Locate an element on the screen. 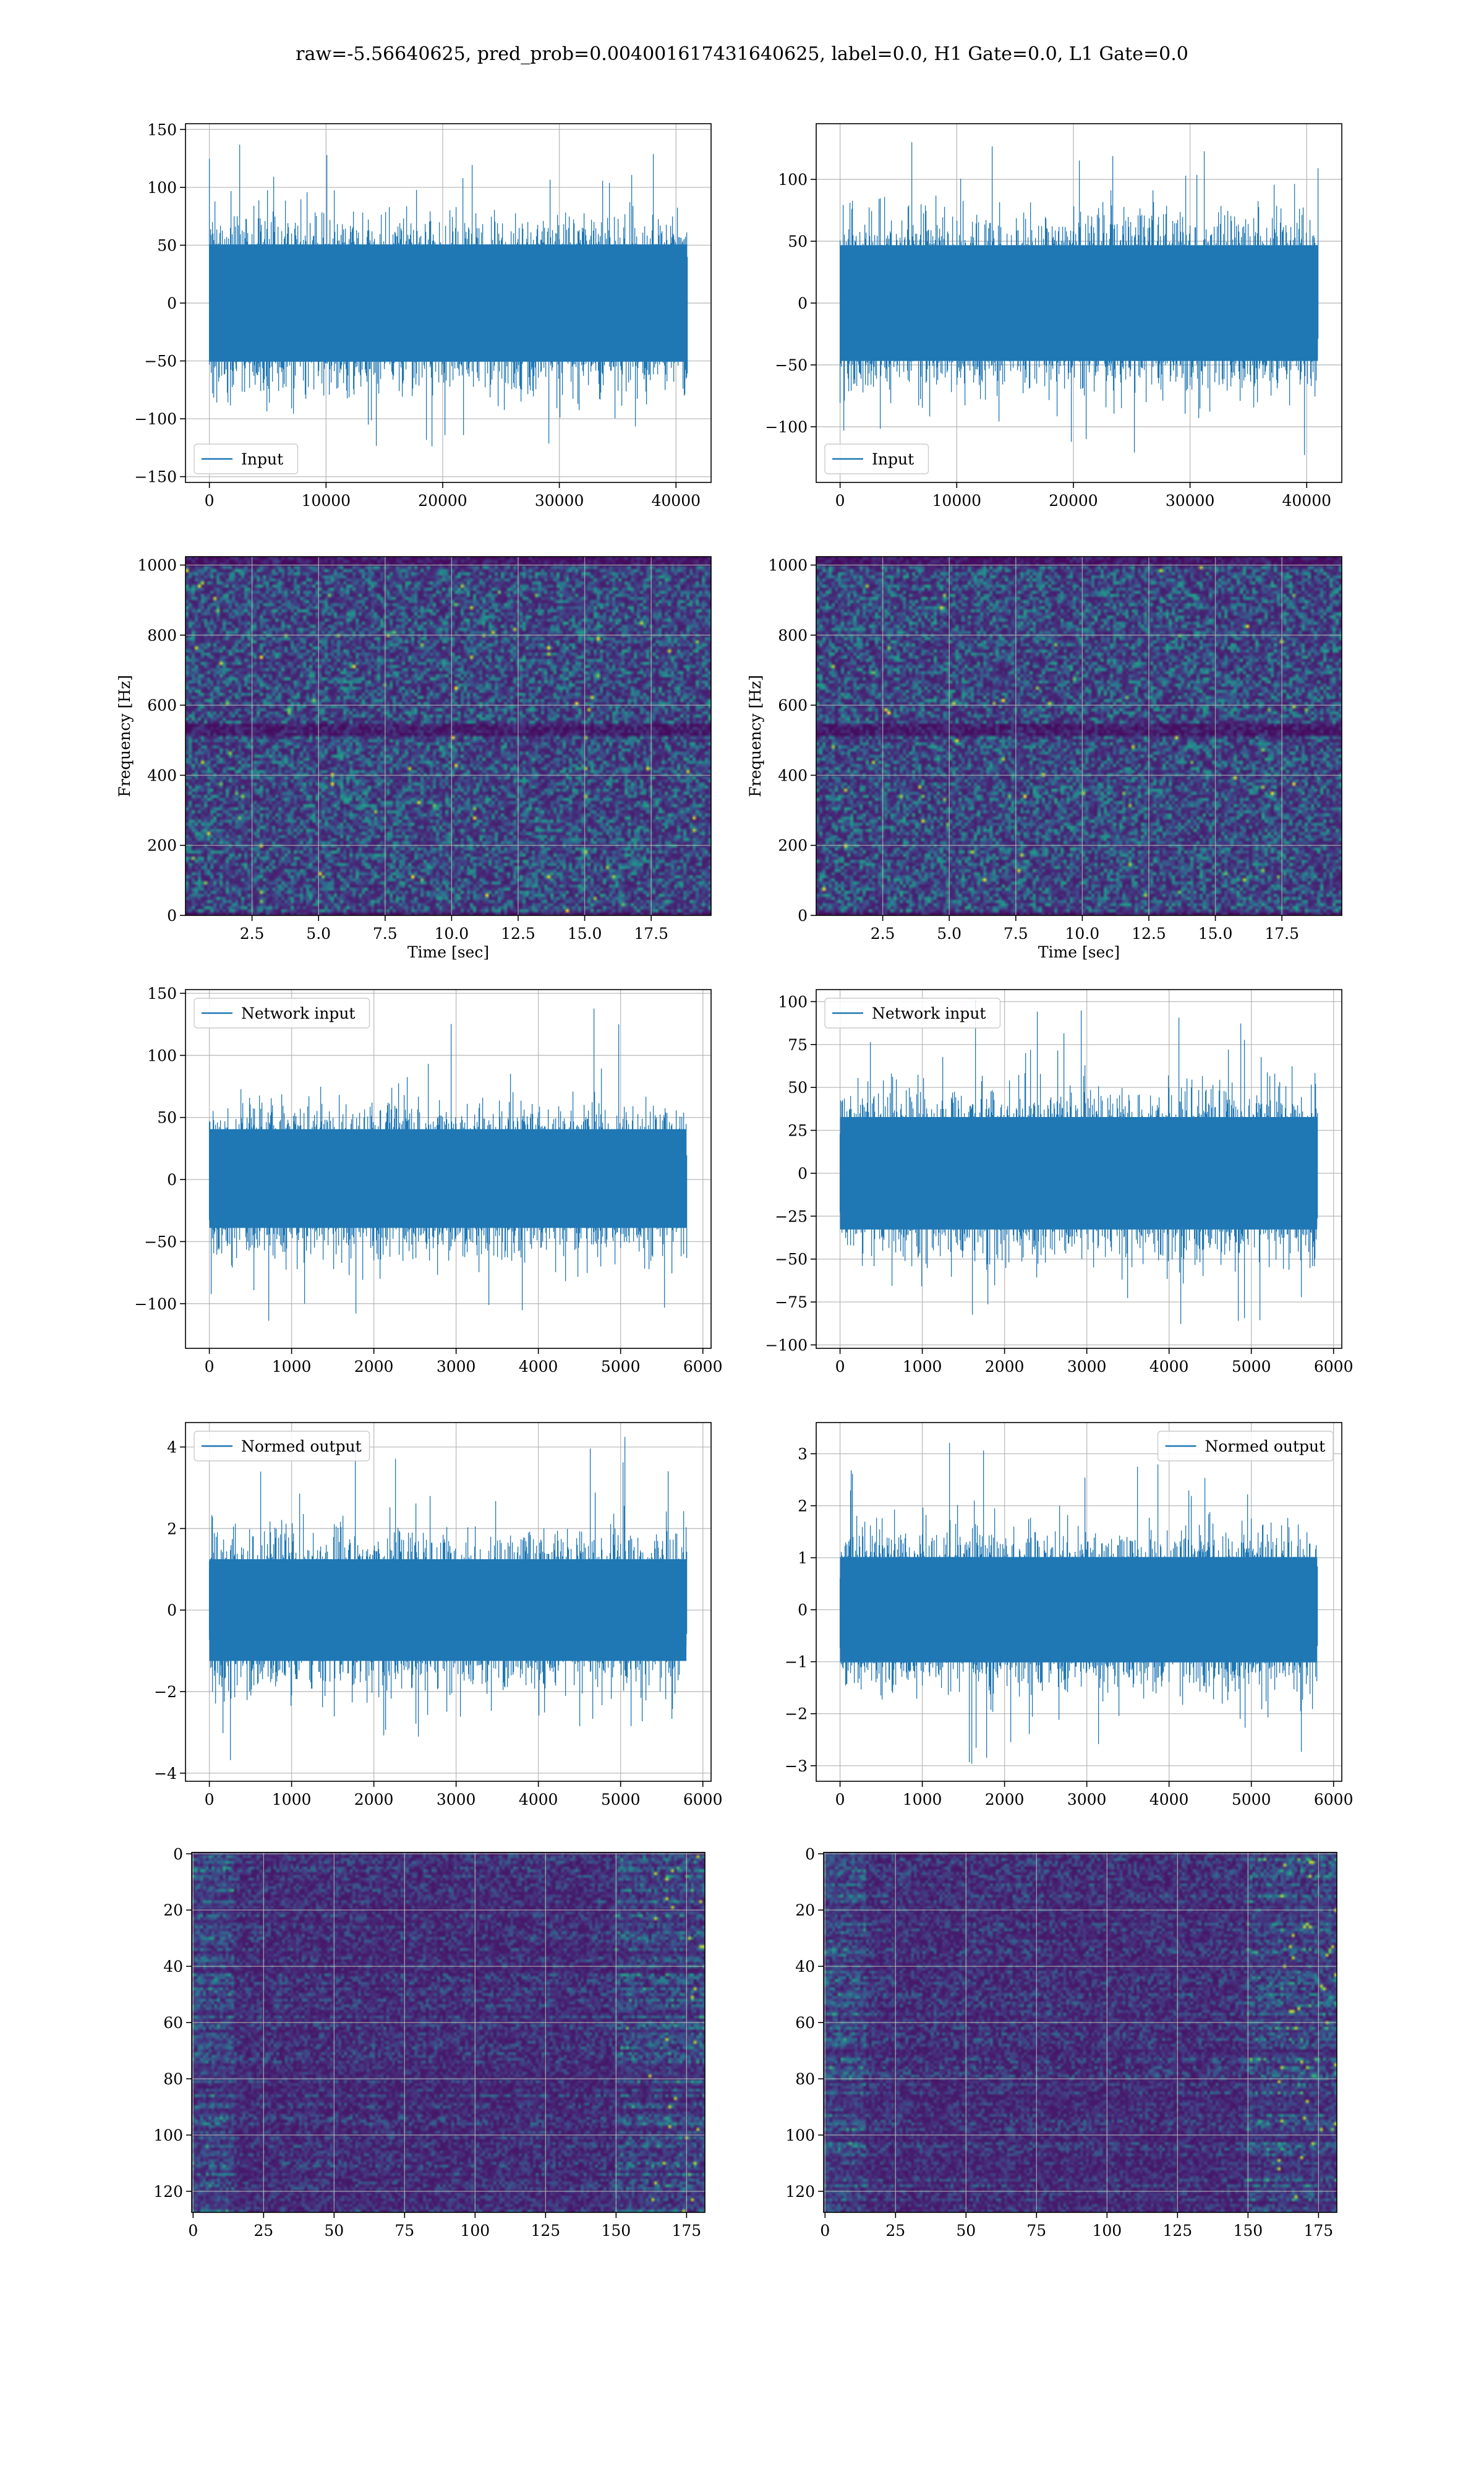 Image resolution: width=1484 pixels, height=2474 pixels. y-tick-label: −150 is located at coordinates (155, 477).